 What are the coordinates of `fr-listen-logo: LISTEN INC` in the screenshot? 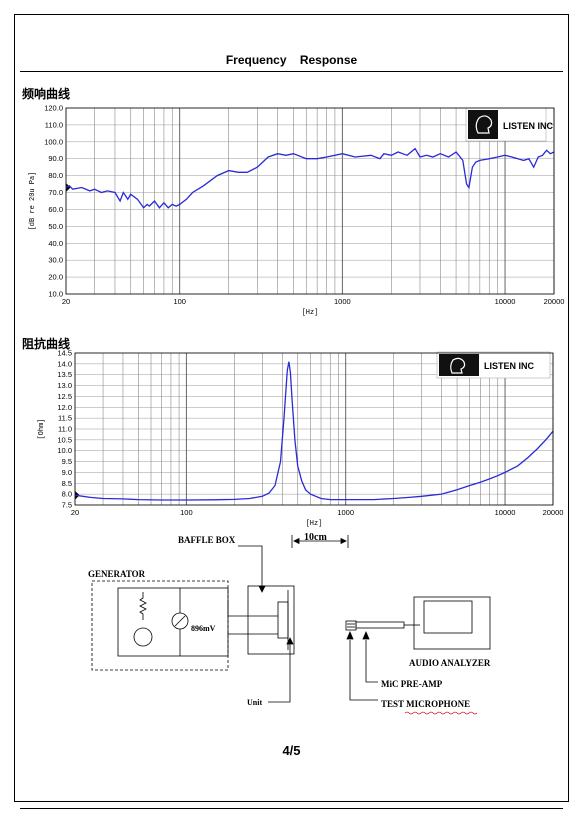 It's located at (509, 124).